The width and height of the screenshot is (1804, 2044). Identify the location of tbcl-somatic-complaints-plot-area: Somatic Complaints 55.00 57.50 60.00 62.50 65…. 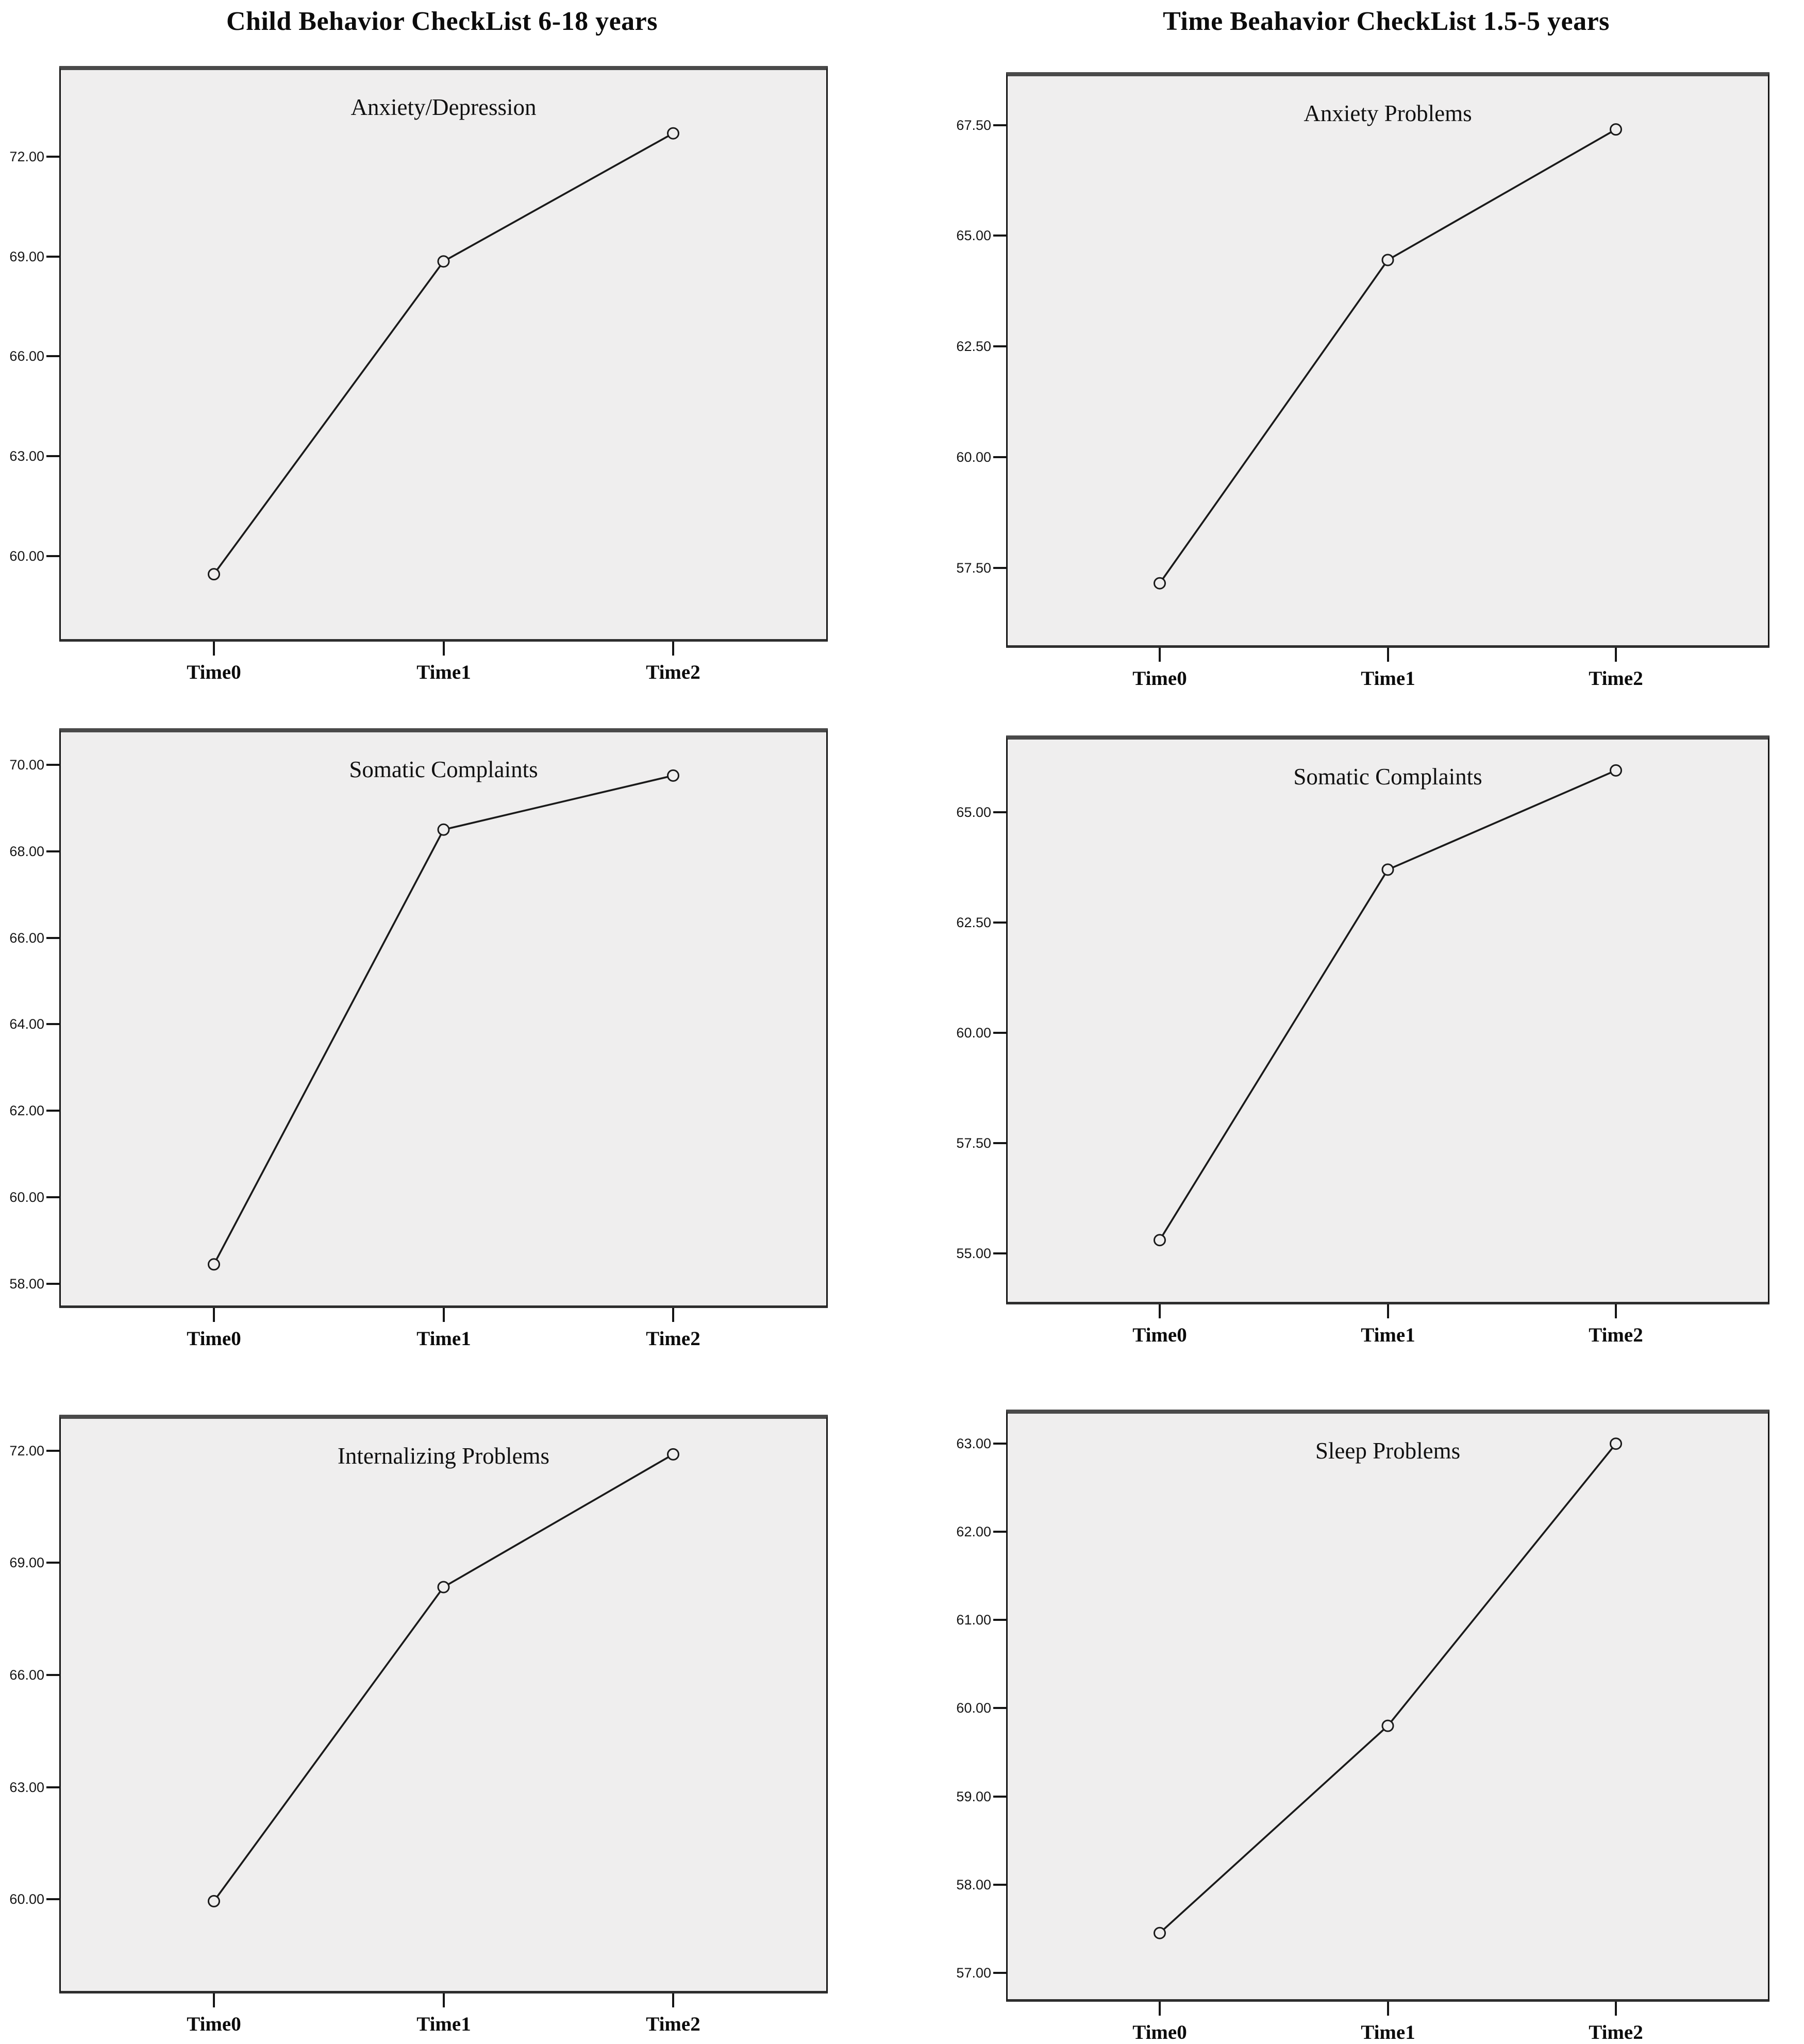
(1362, 1040).